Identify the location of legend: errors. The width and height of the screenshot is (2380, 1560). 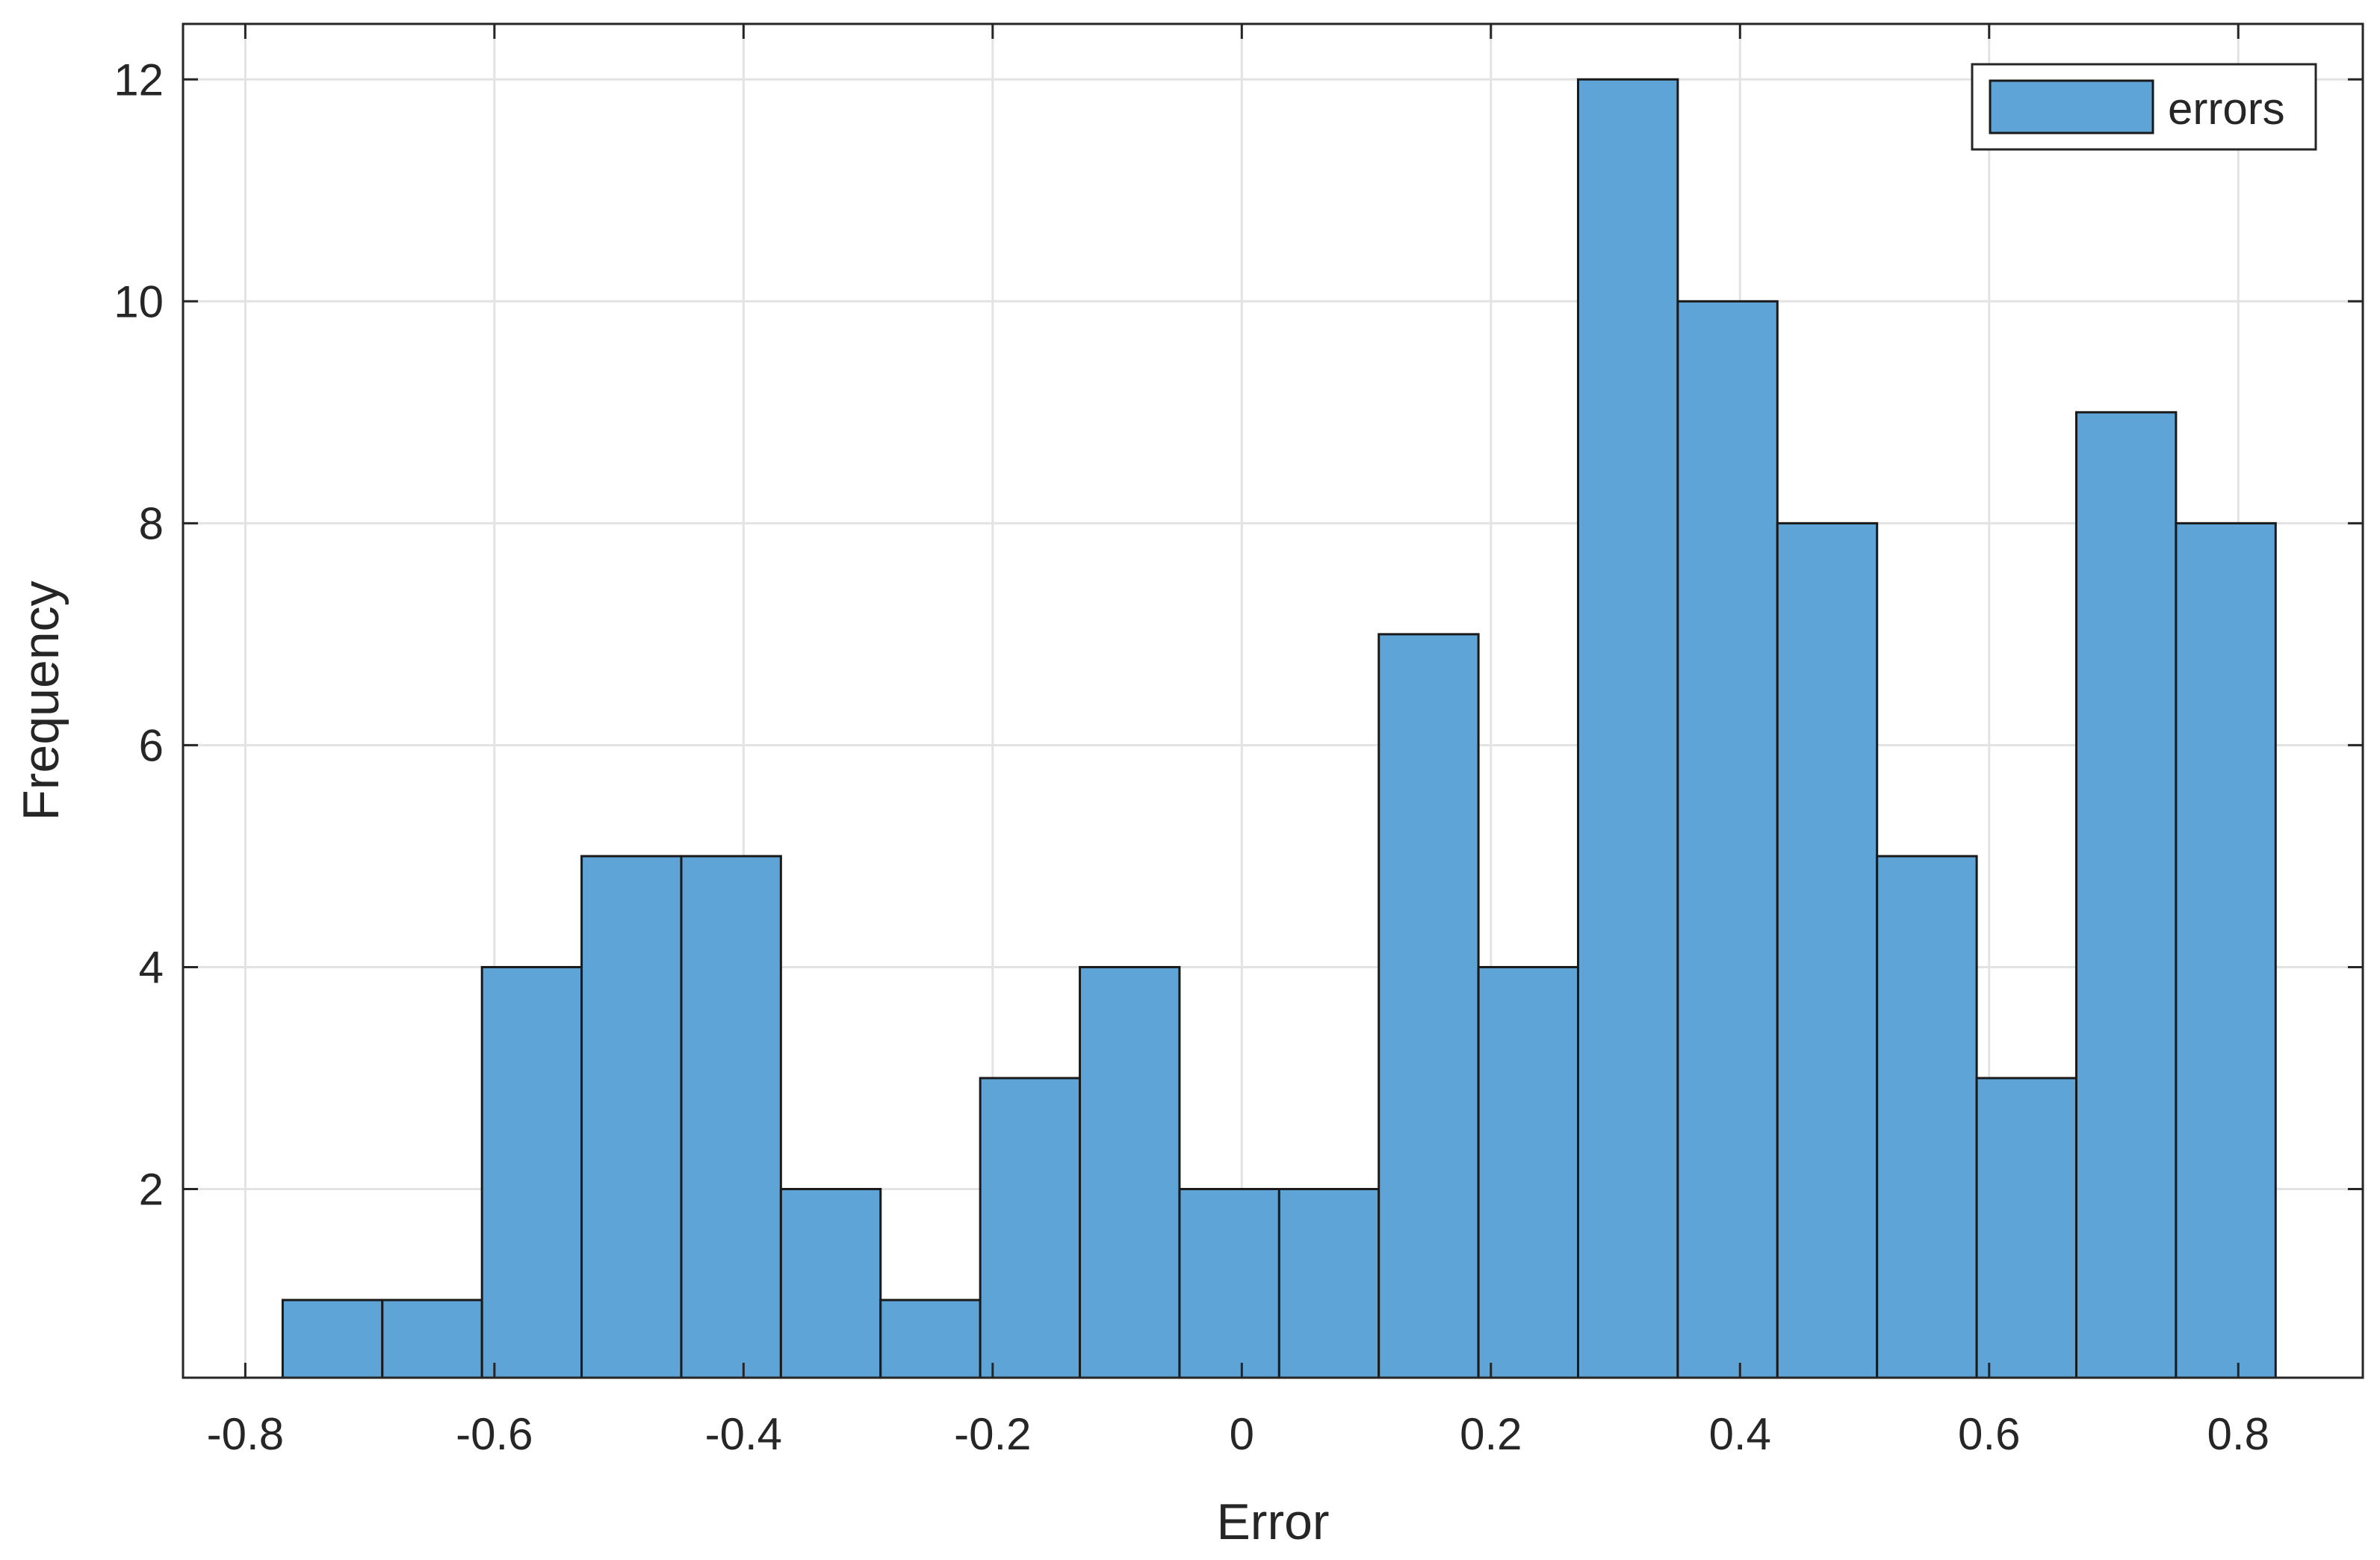
(2144, 107).